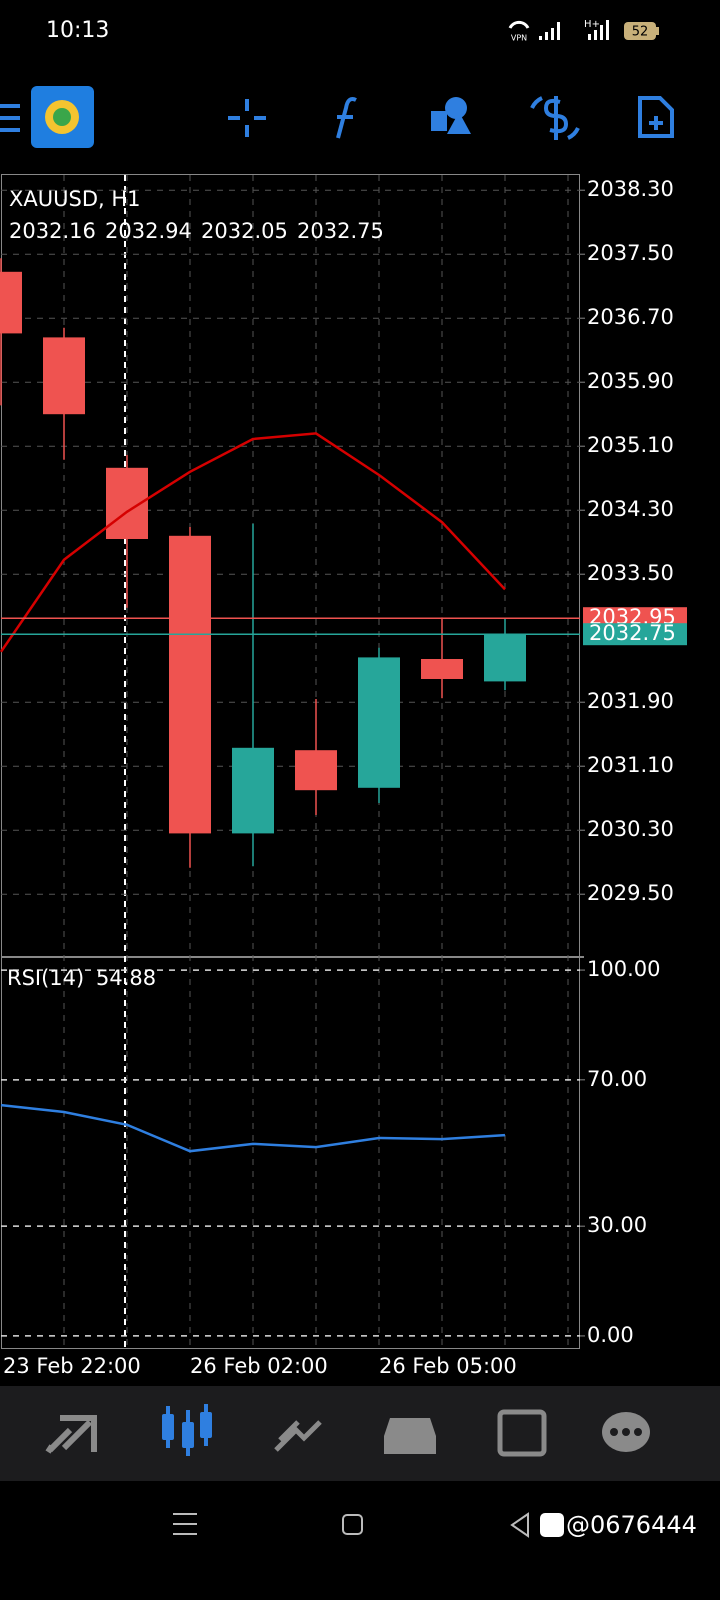  Describe the element at coordinates (148, 231) in the screenshot. I see `ohlc-high: 2032.94` at that location.